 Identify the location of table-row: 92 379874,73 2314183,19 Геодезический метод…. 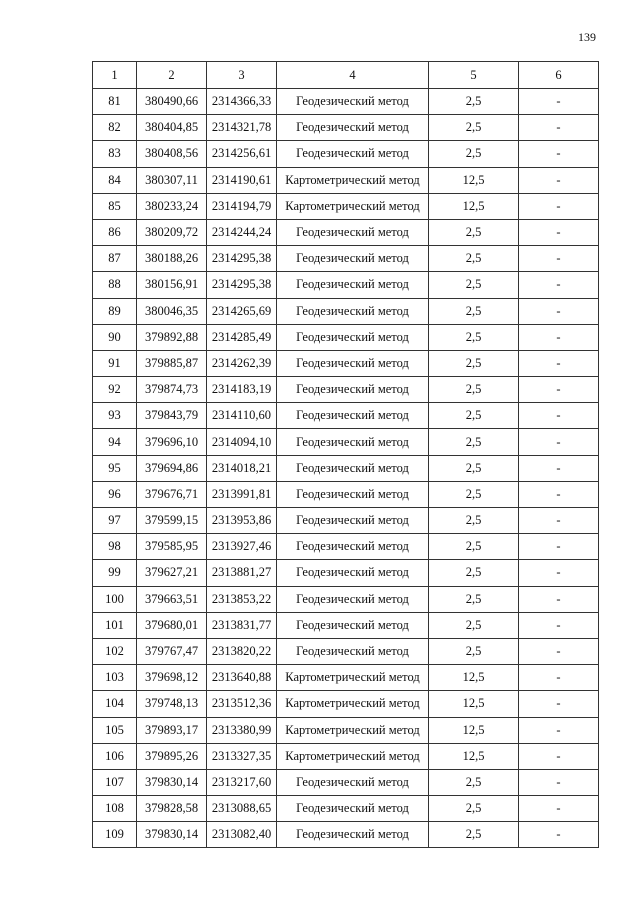
(345, 390).